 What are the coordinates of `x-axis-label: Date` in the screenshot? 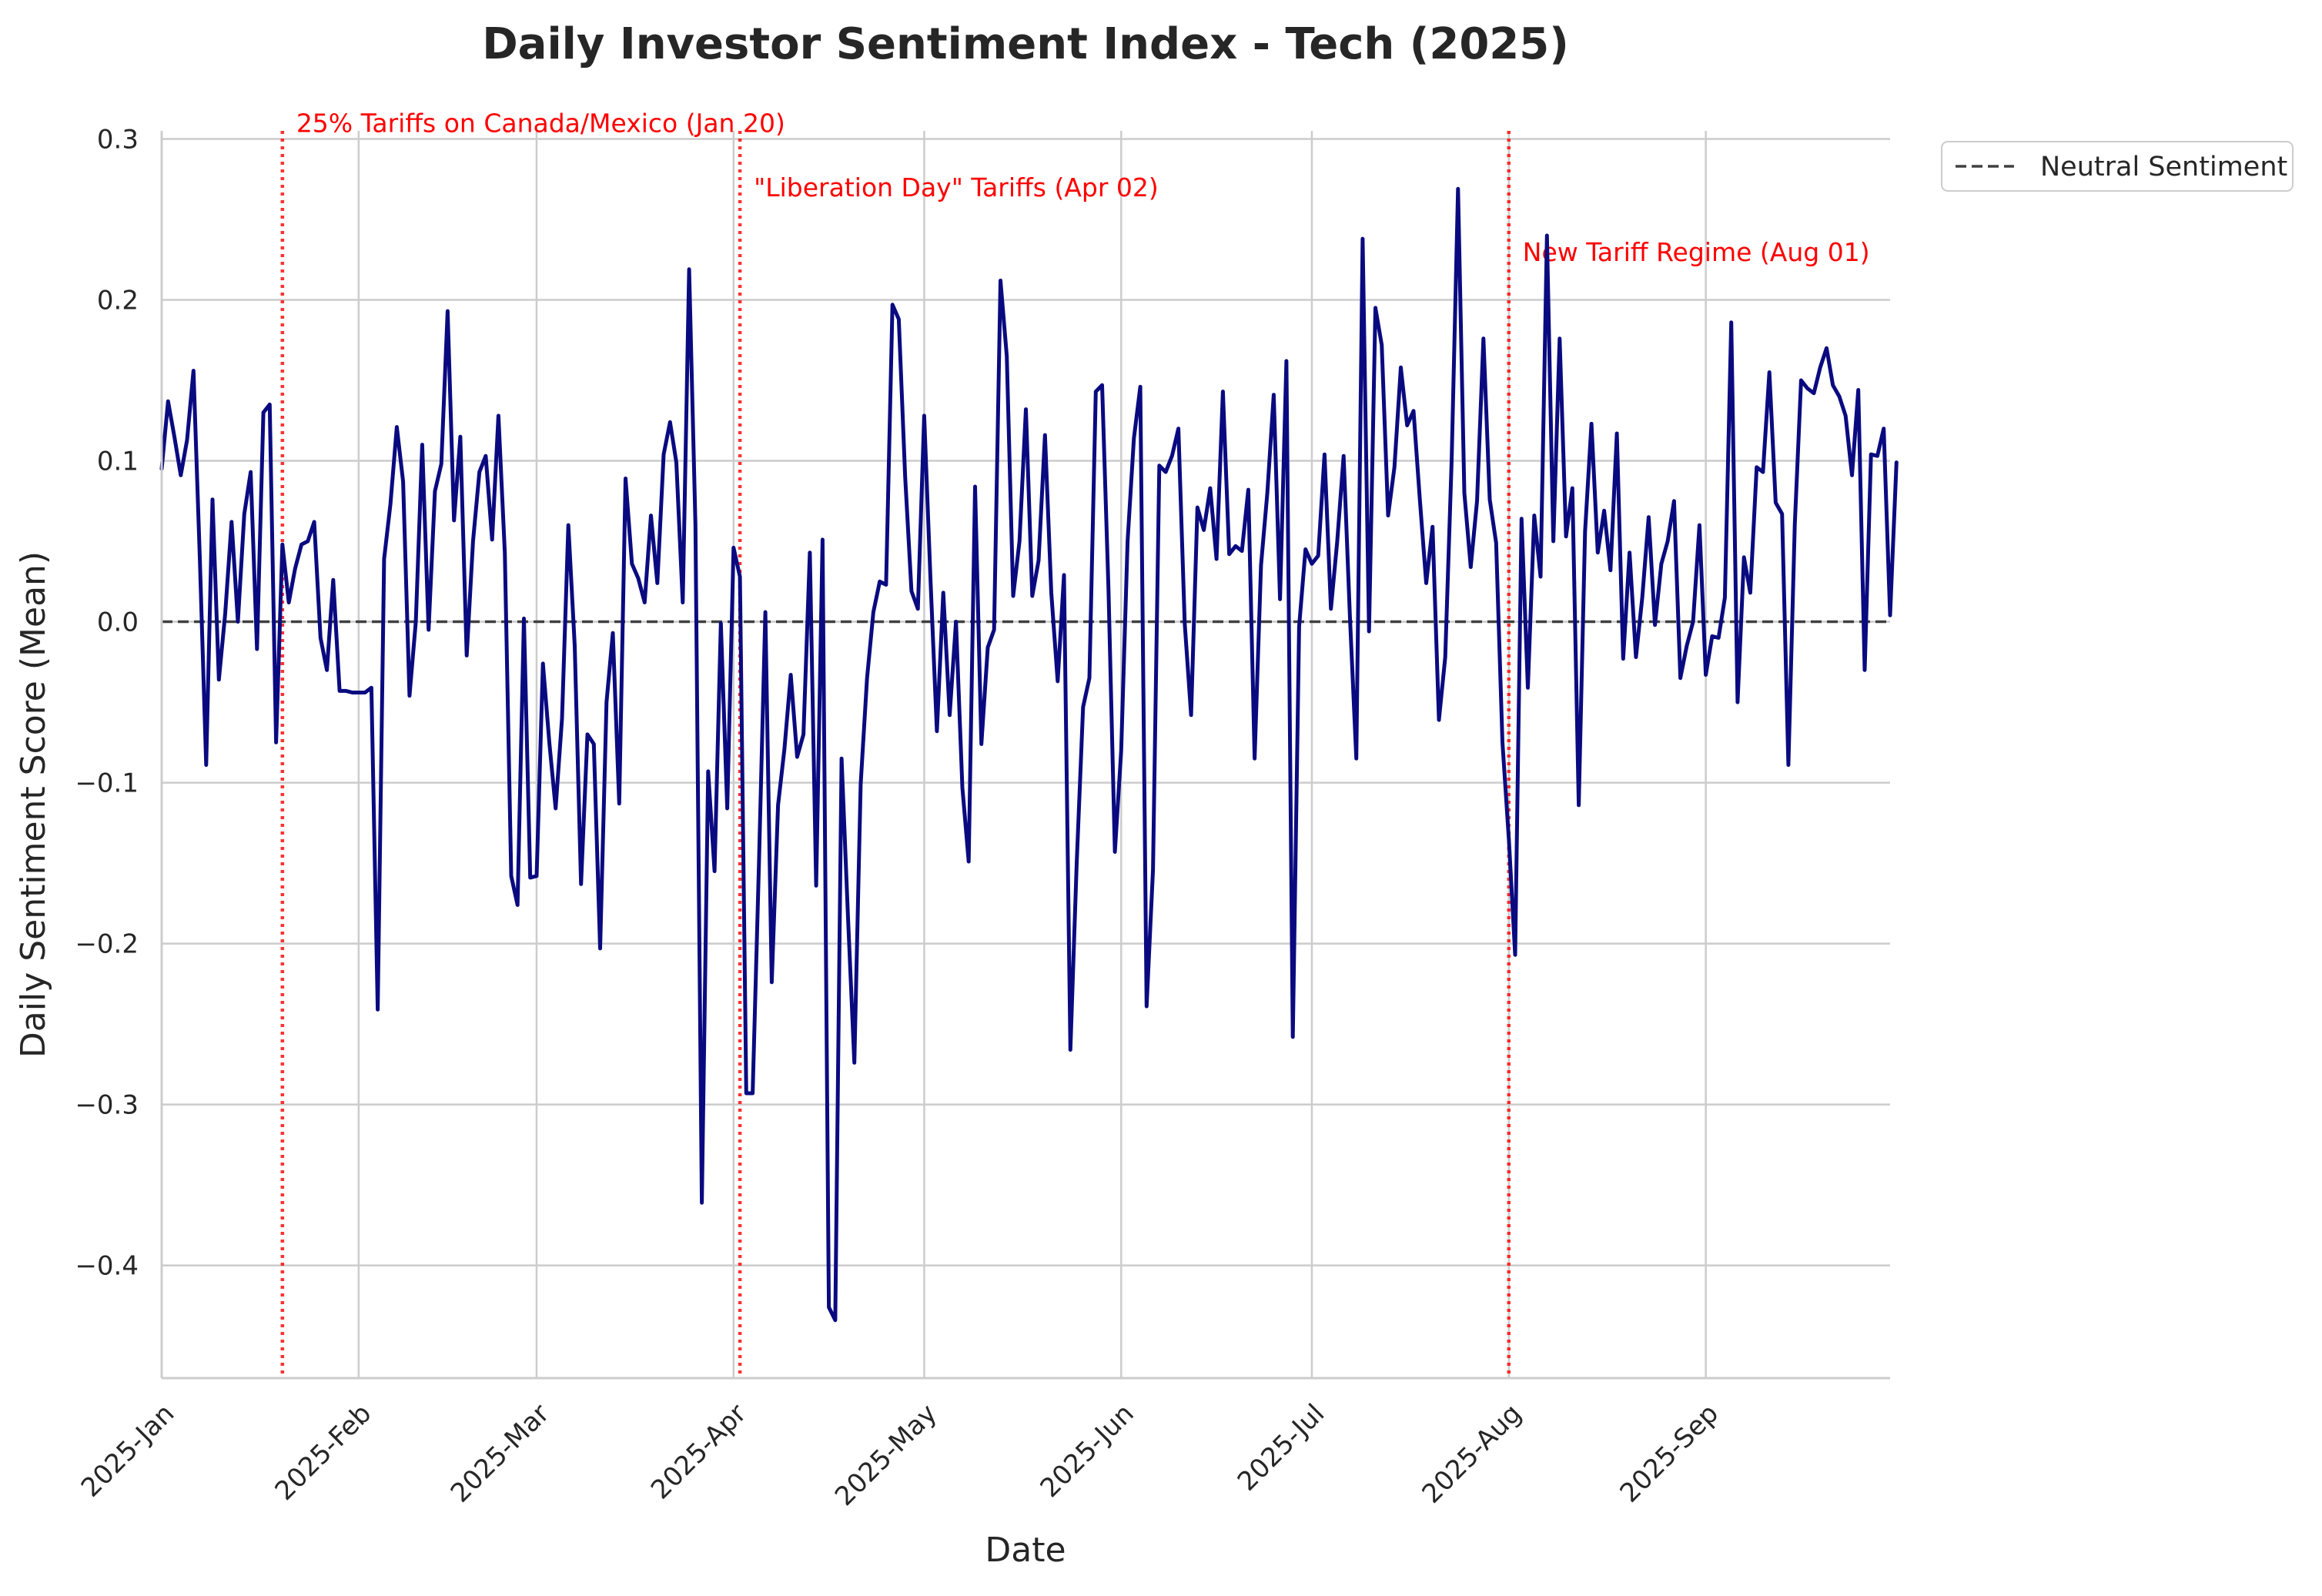 It's located at (1025, 1551).